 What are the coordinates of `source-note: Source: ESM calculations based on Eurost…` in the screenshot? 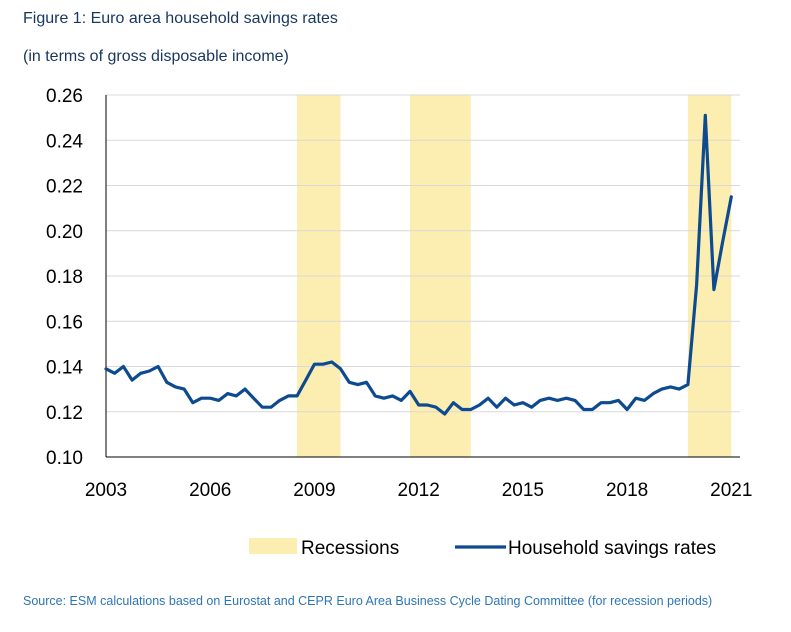 It's located at (368, 601).